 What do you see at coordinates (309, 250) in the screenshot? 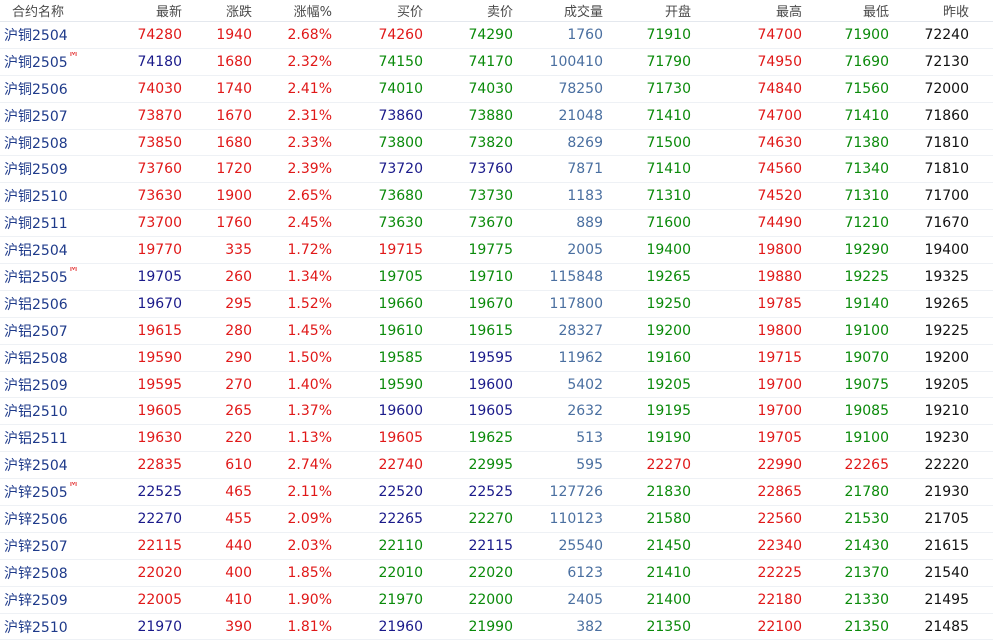
I see `cell-pct: 1.72%` at bounding box center [309, 250].